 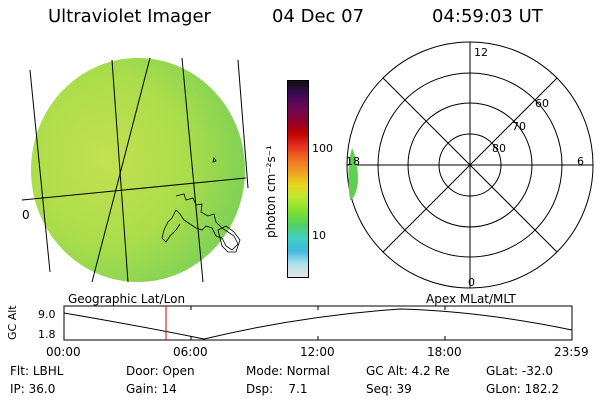 What do you see at coordinates (408, 371) in the screenshot?
I see `gcalt-info: GC Alt: 4.2 Re` at bounding box center [408, 371].